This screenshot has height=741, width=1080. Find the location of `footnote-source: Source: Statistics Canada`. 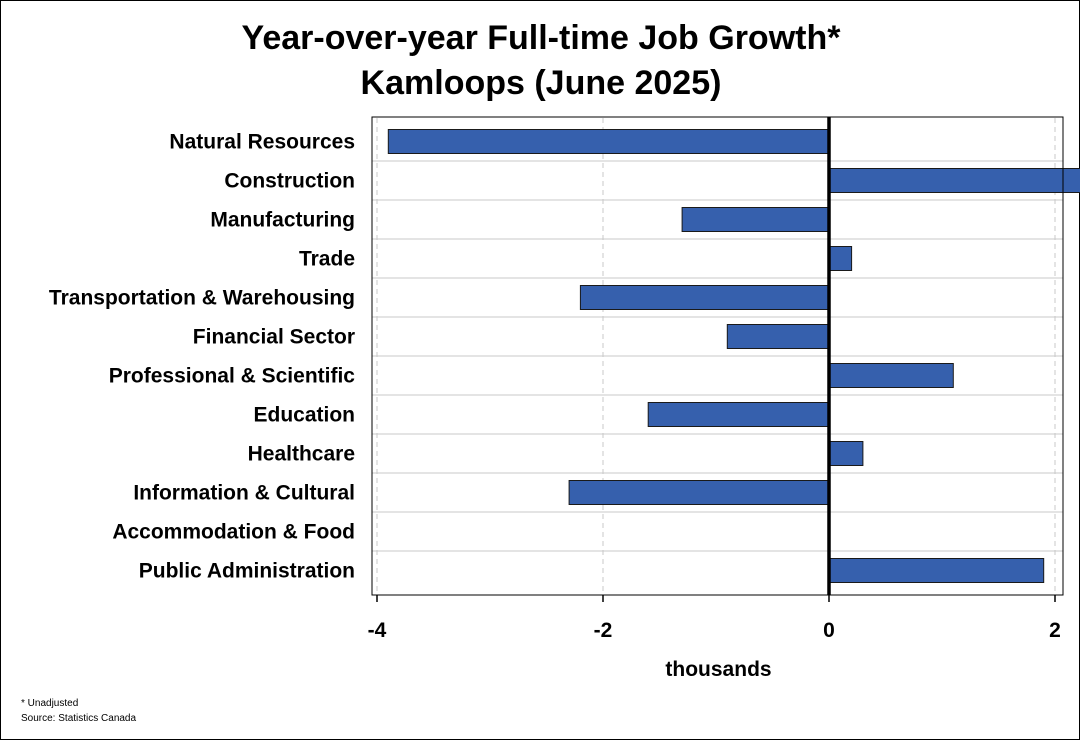

footnote-source: Source: Statistics Canada is located at coordinates (79, 718).